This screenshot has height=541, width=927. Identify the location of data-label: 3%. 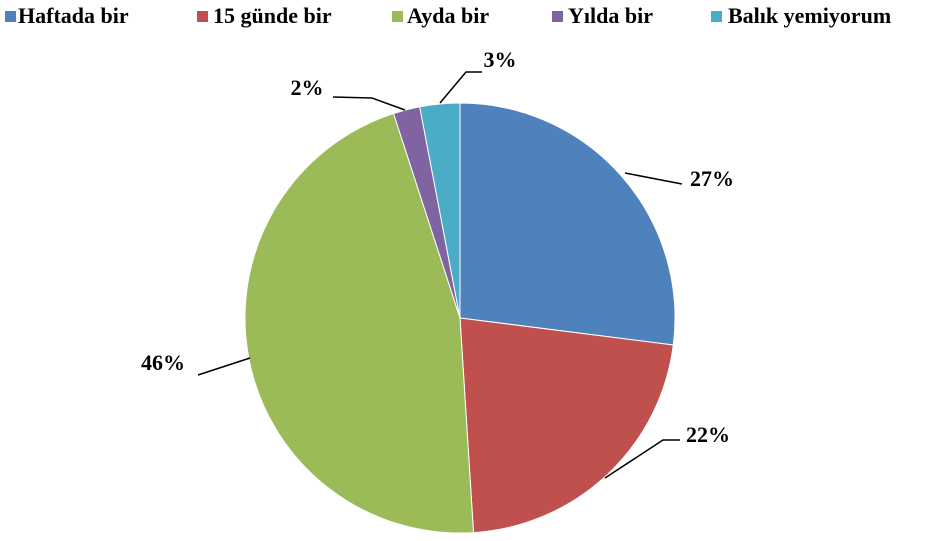
(500, 59).